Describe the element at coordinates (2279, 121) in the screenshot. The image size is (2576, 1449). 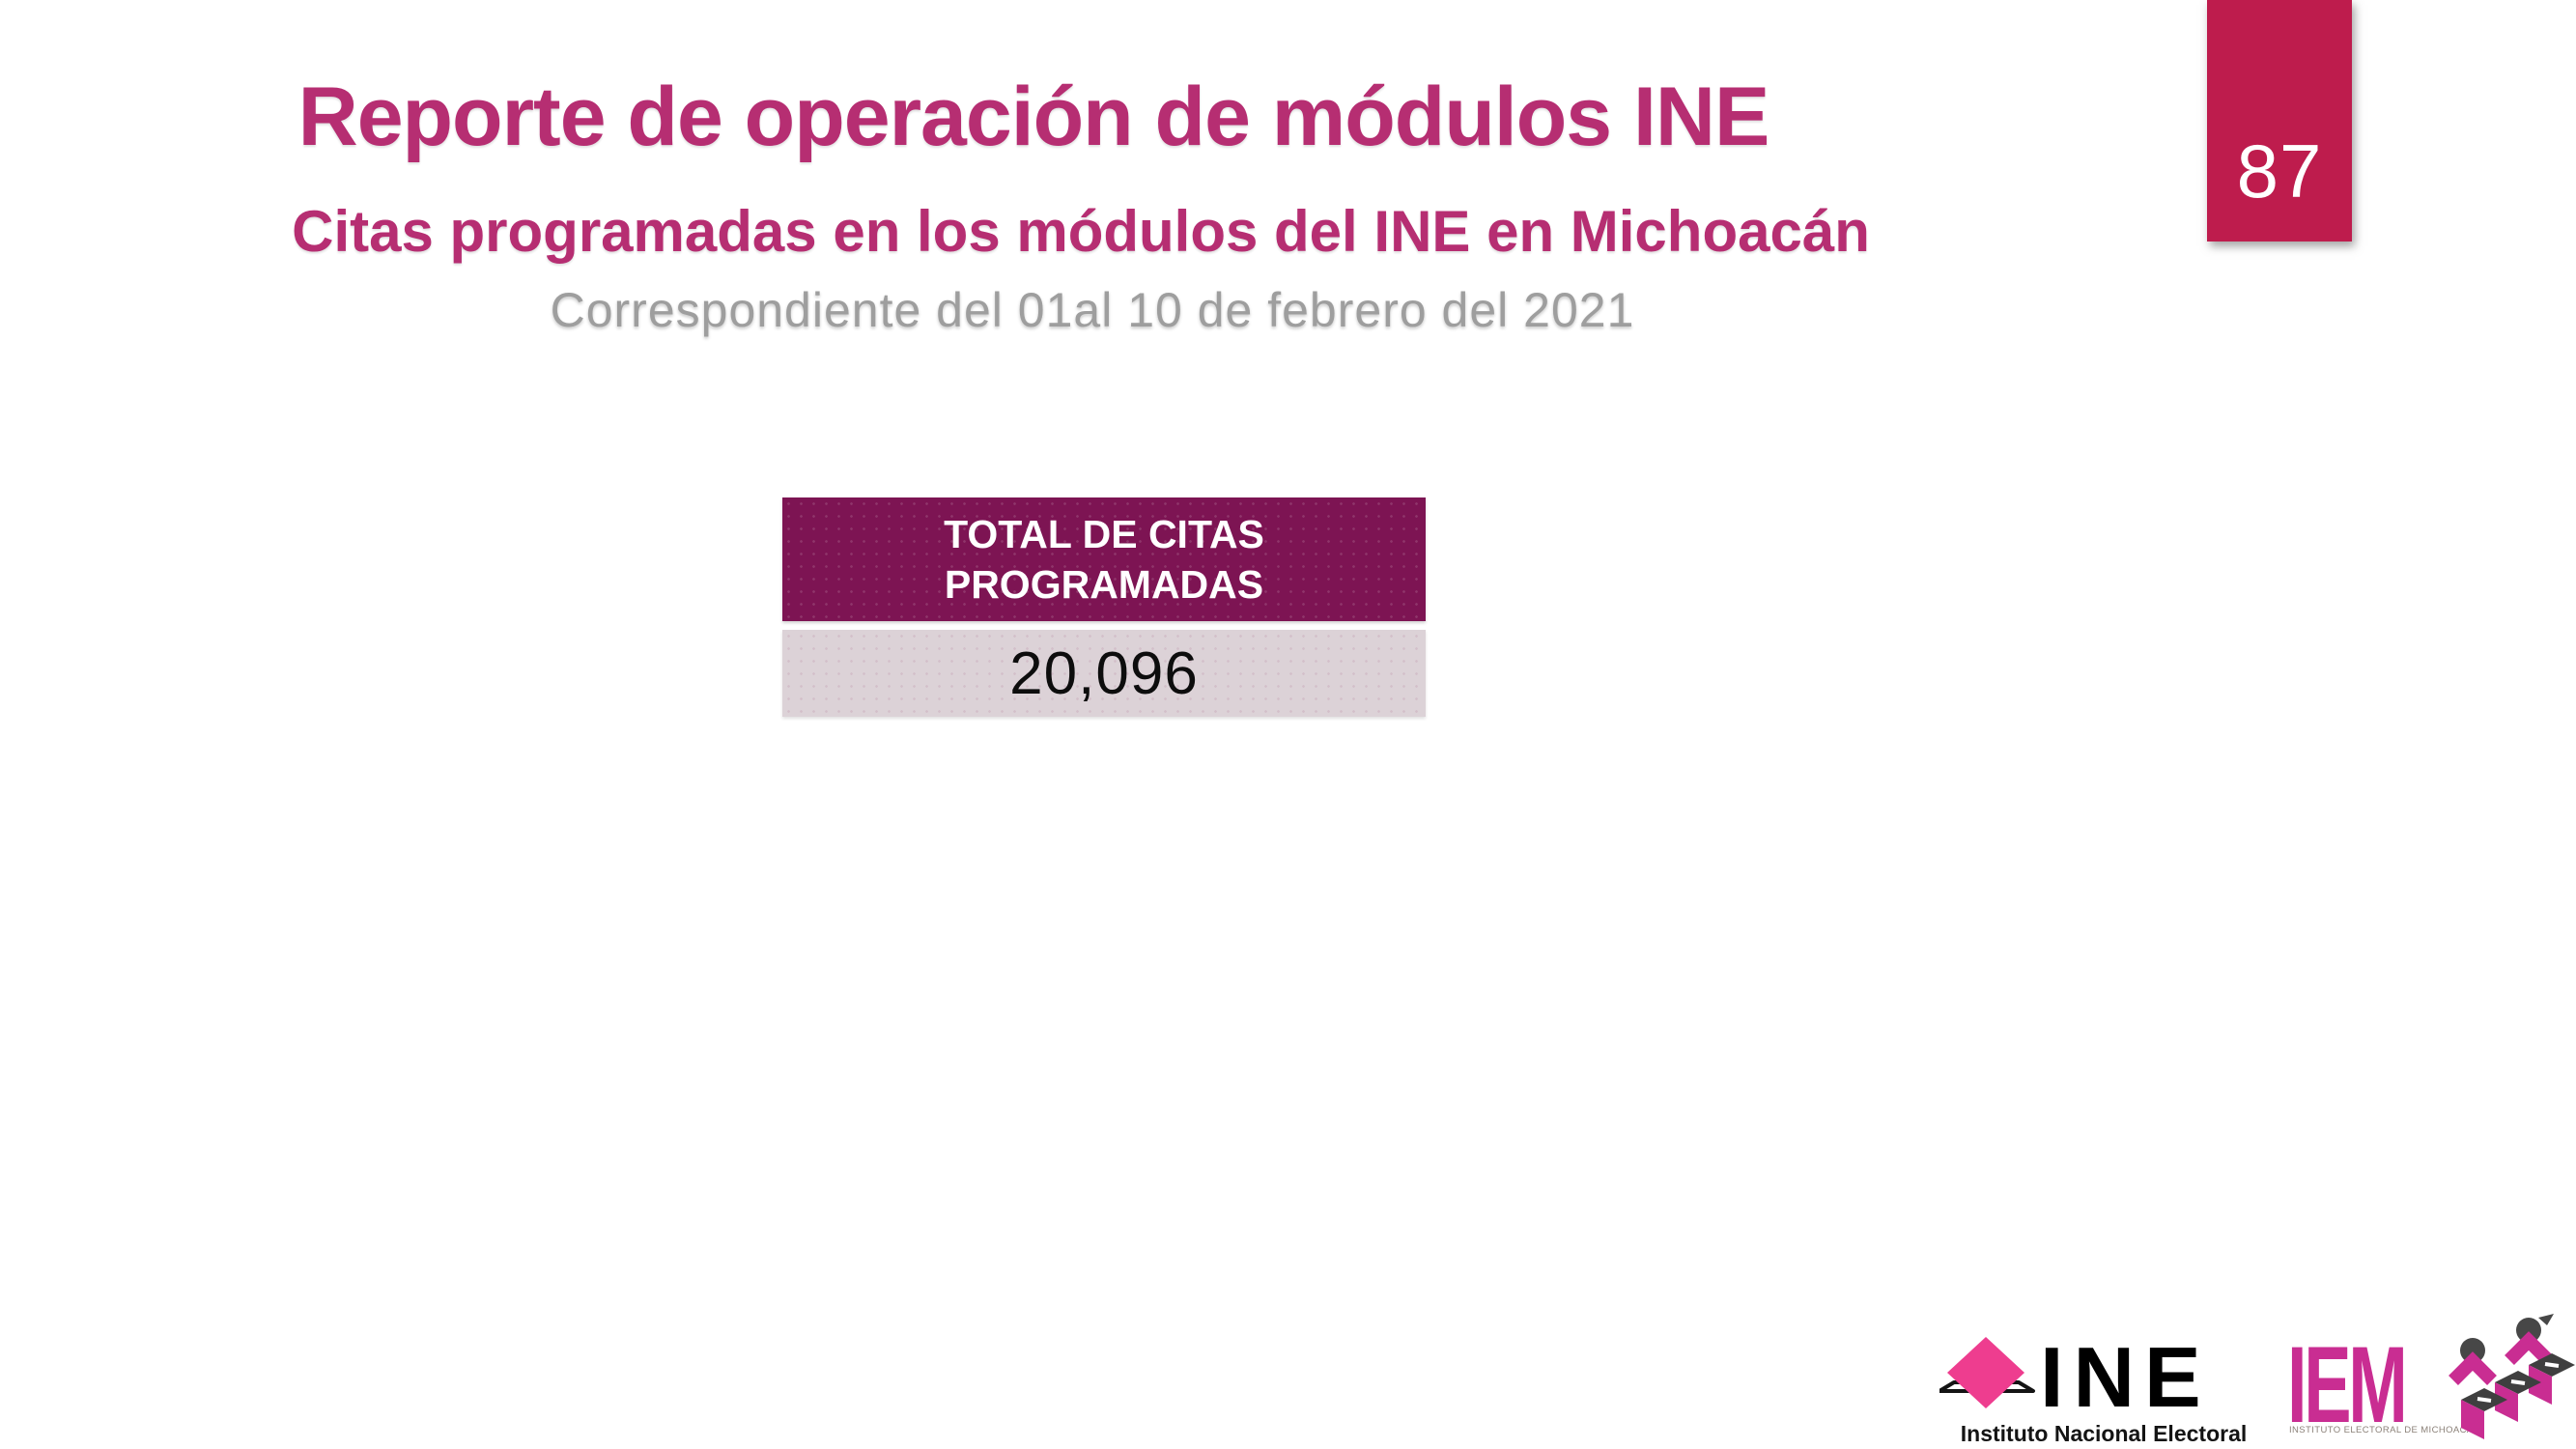
I see `page-number-box: 87` at that location.